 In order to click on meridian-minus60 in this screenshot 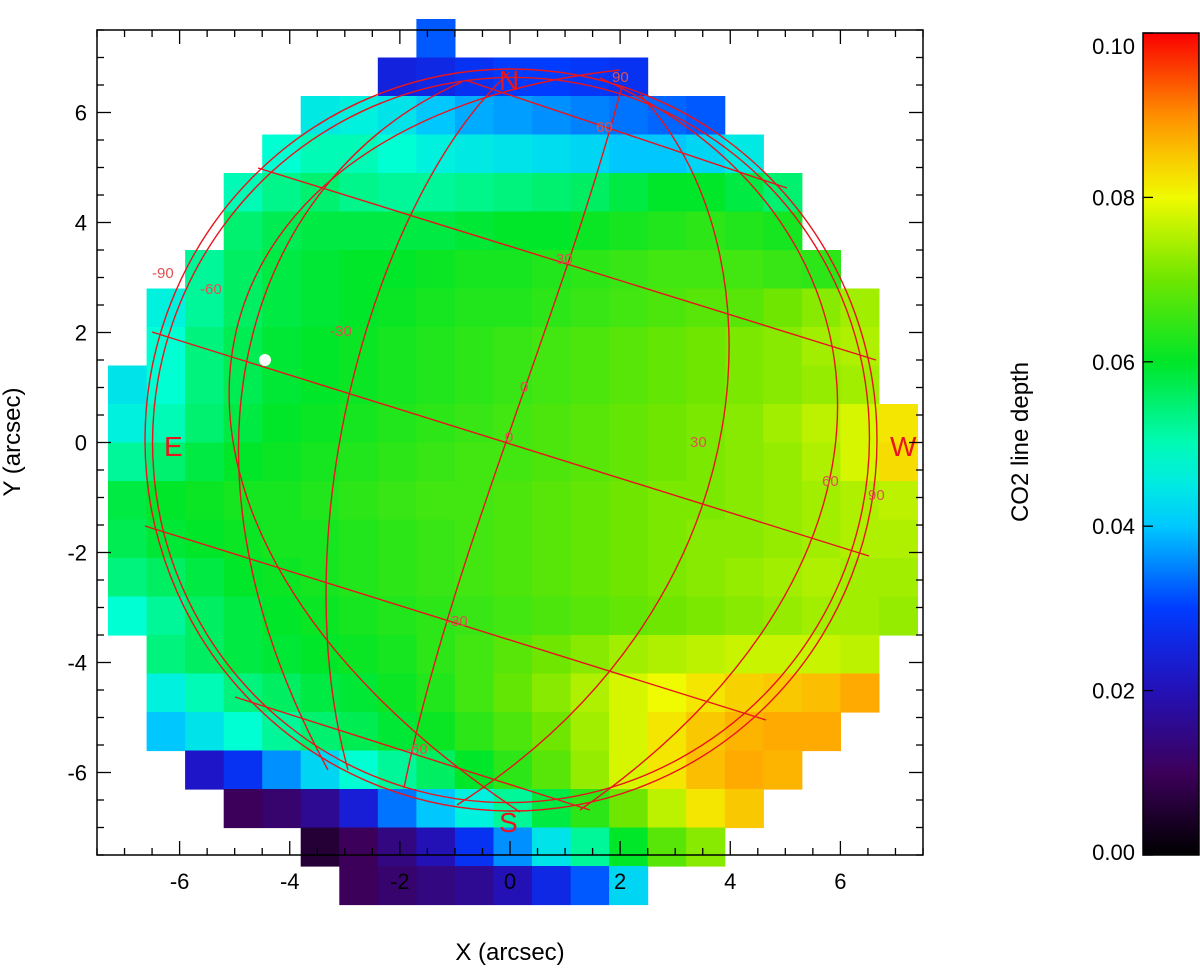, I will do `click(350, 426)`.